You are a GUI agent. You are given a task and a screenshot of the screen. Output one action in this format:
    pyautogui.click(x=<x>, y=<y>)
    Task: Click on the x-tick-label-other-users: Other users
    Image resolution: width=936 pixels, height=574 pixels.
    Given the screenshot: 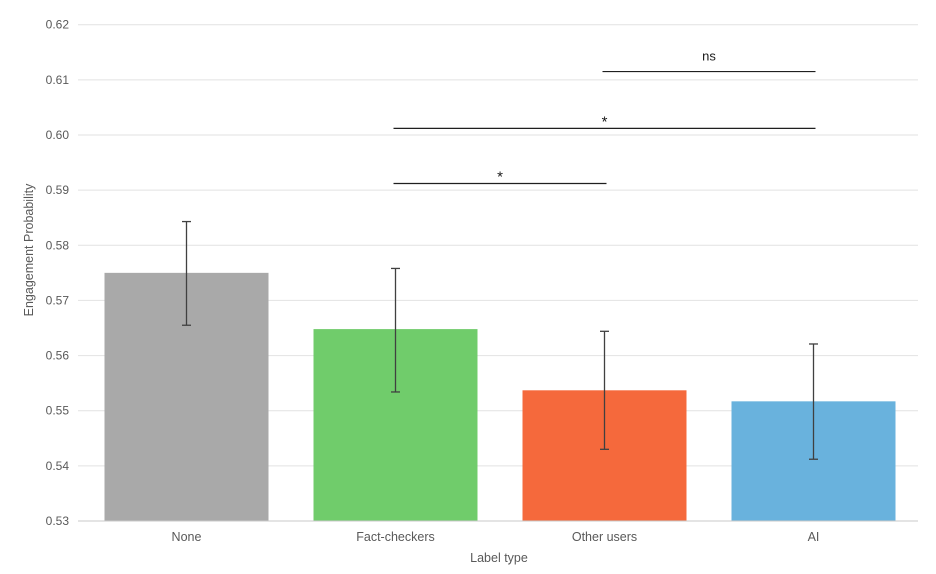 What is the action you would take?
    pyautogui.click(x=604, y=537)
    